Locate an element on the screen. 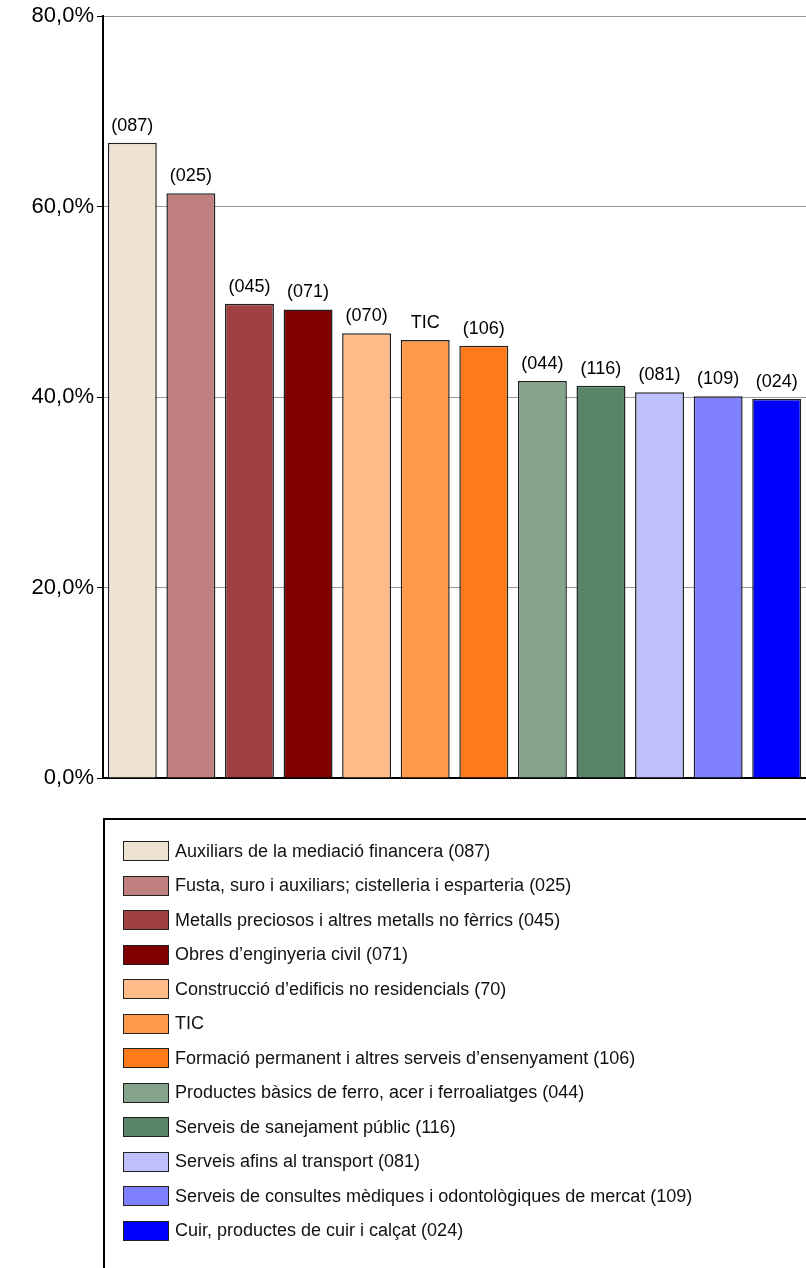 The width and height of the screenshot is (806, 1268). legend-label: Auxiliars de la mediació financera (087) is located at coordinates (333, 851).